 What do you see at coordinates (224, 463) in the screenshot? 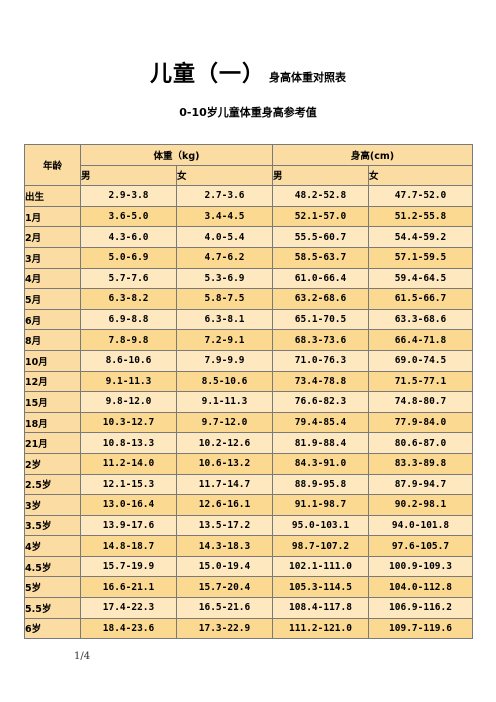
I see `weight-female-cell: 10.6-13.2` at bounding box center [224, 463].